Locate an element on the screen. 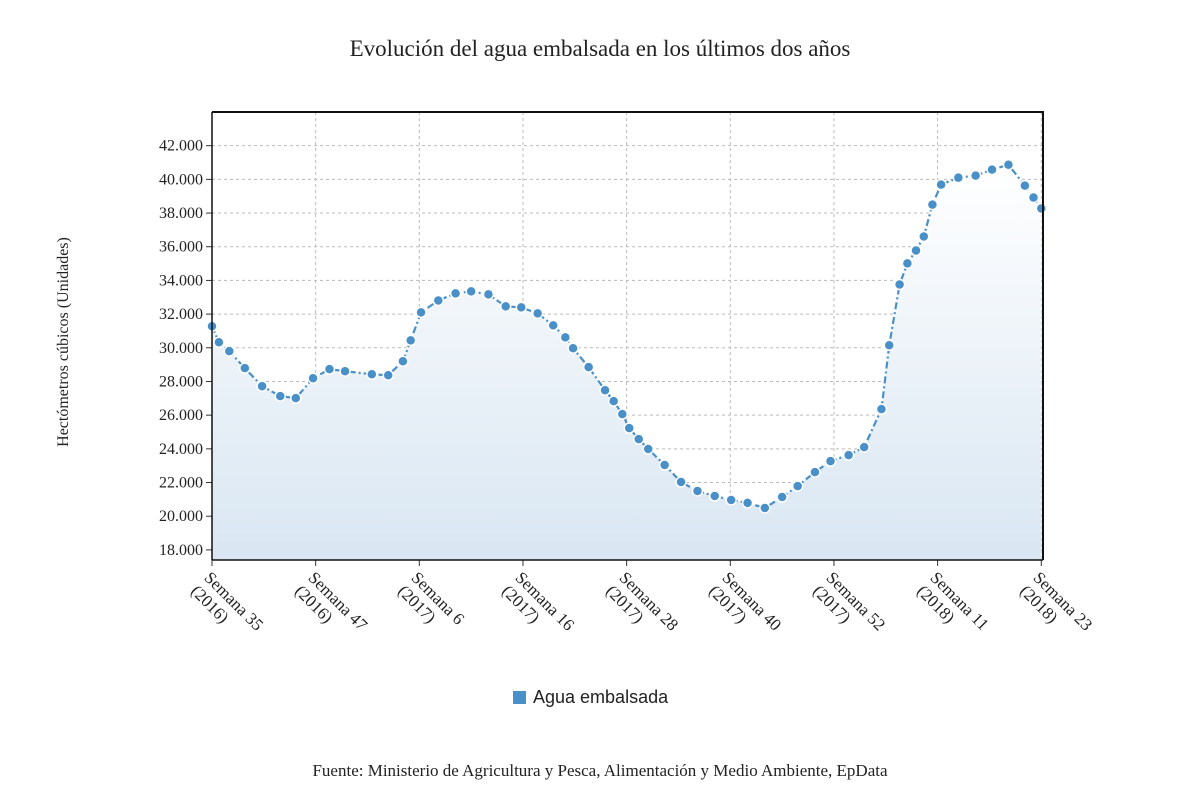 The image size is (1200, 808). y-tick-label: 18.000 is located at coordinates (181, 550).